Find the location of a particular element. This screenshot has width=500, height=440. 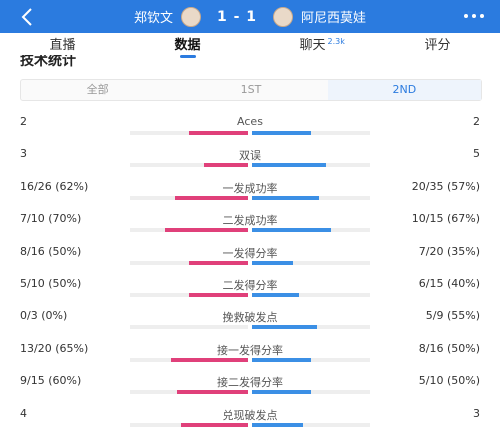

stat-right-value: 2 is located at coordinates (476, 121).